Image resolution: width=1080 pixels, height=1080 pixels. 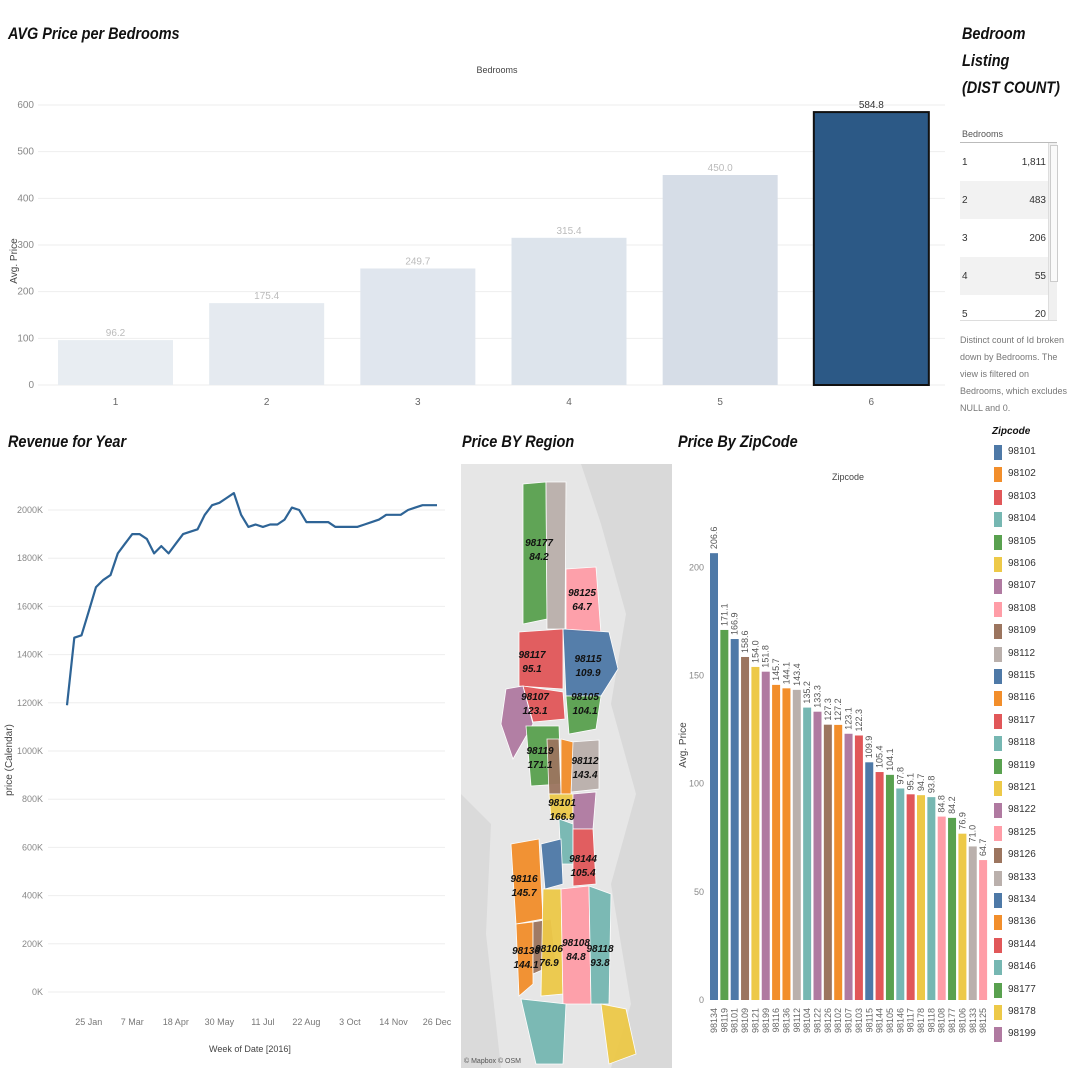 I want to click on region-map-title: Price BY Region, so click(x=518, y=441).